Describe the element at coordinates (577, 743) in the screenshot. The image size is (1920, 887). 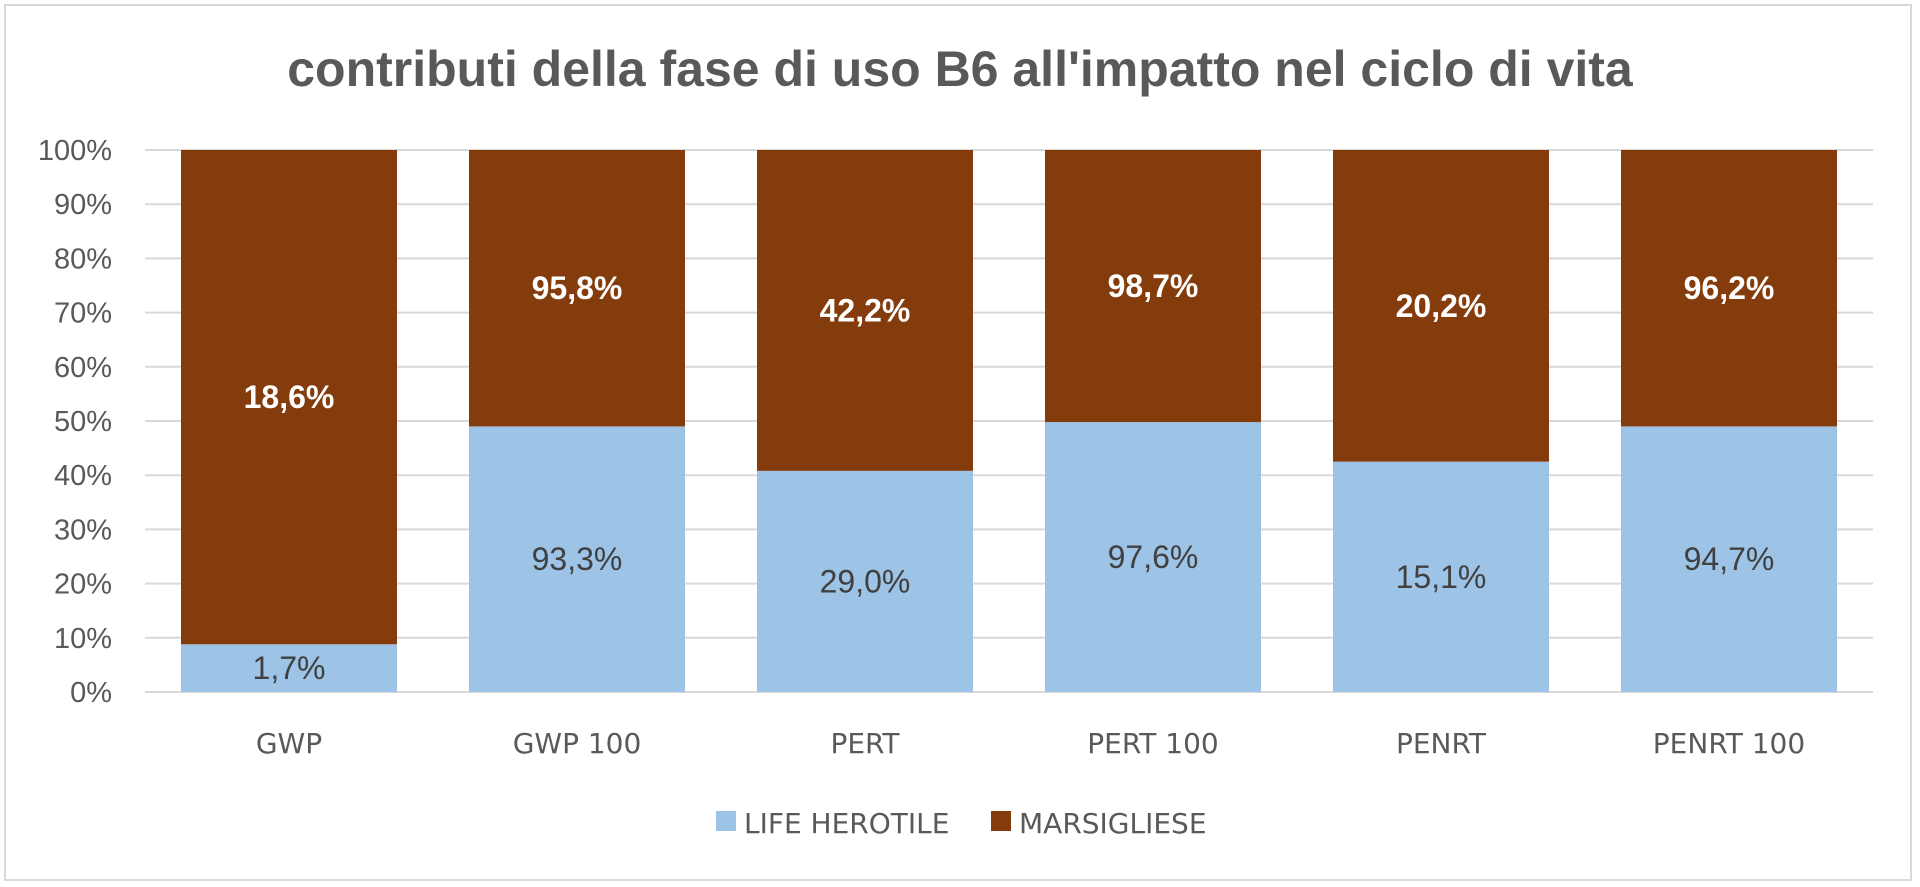
I see `x-category-label: GWP 100` at that location.